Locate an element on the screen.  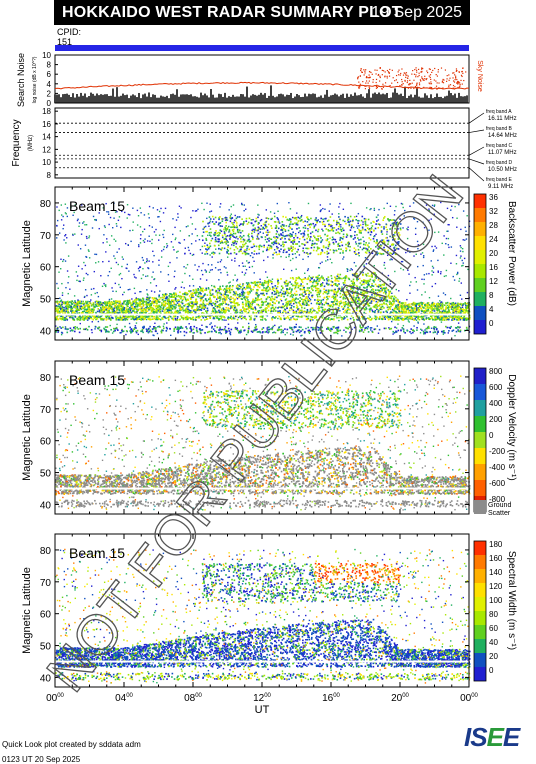
colorbar-tick-label: 12 is located at coordinates (493, 281).